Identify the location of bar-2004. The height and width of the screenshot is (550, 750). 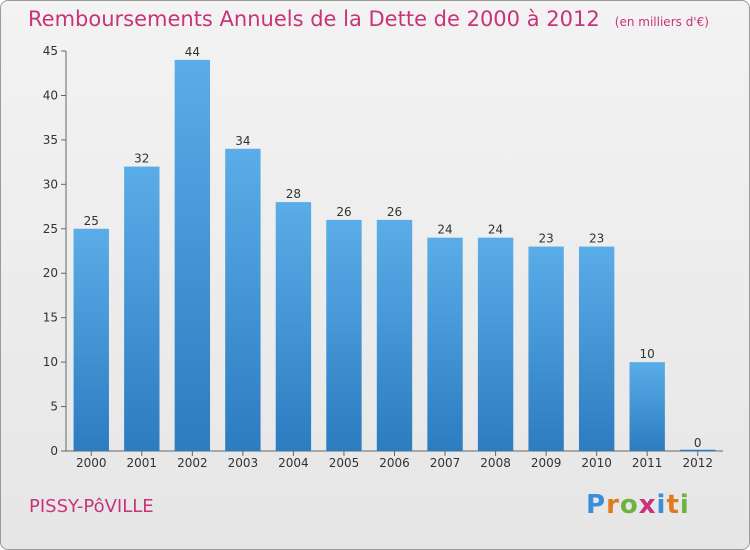
(293, 326).